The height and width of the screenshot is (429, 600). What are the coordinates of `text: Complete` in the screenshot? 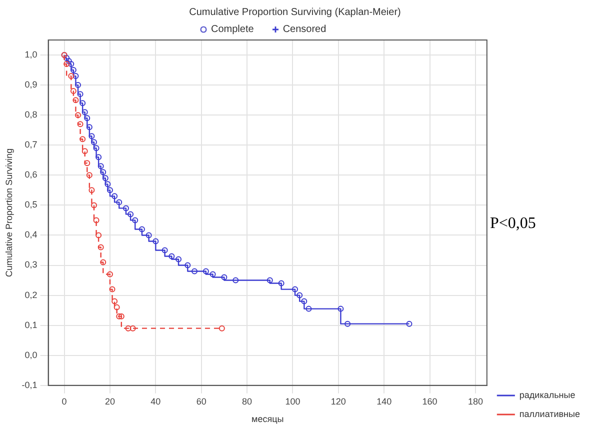 It's located at (232, 29).